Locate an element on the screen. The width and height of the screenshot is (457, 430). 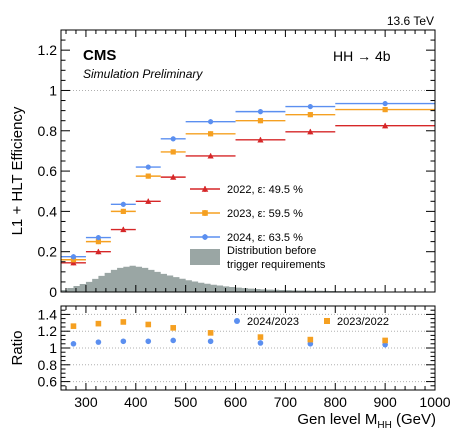
y-tick-label: 1 is located at coordinates (53, 90).